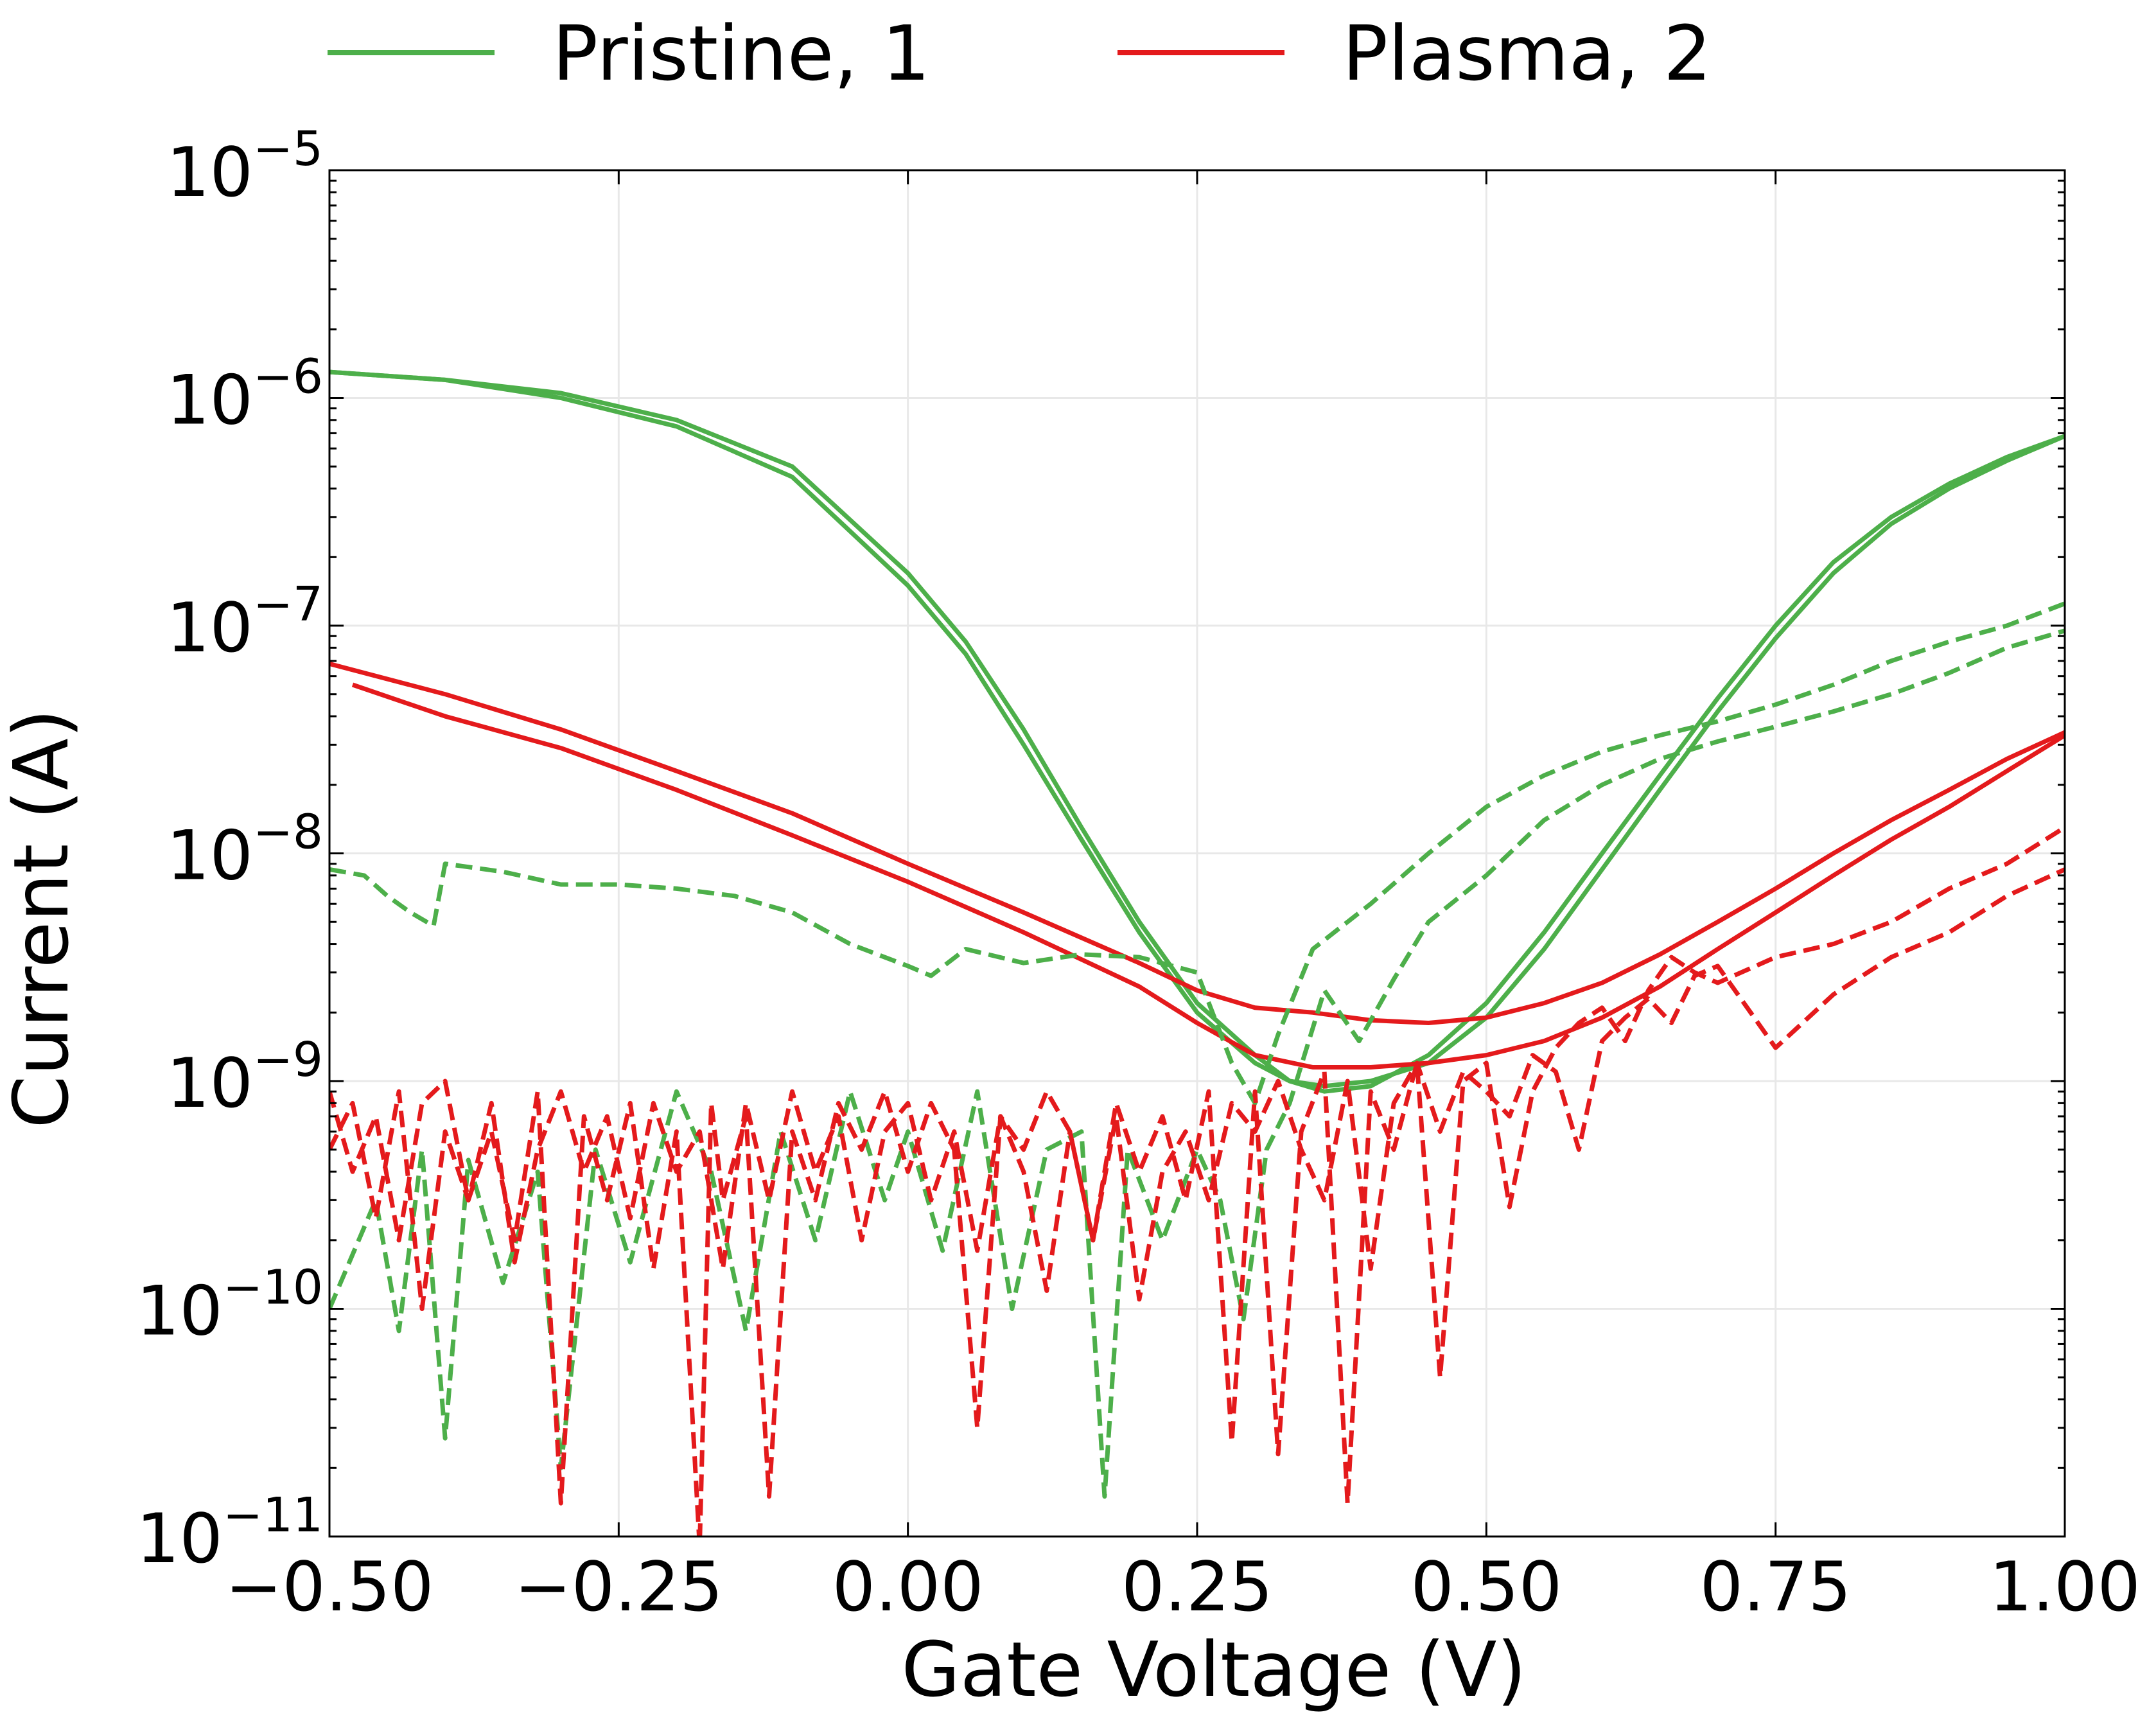  What do you see at coordinates (618, 1586) in the screenshot?
I see `x-tick-label: −0.25` at bounding box center [618, 1586].